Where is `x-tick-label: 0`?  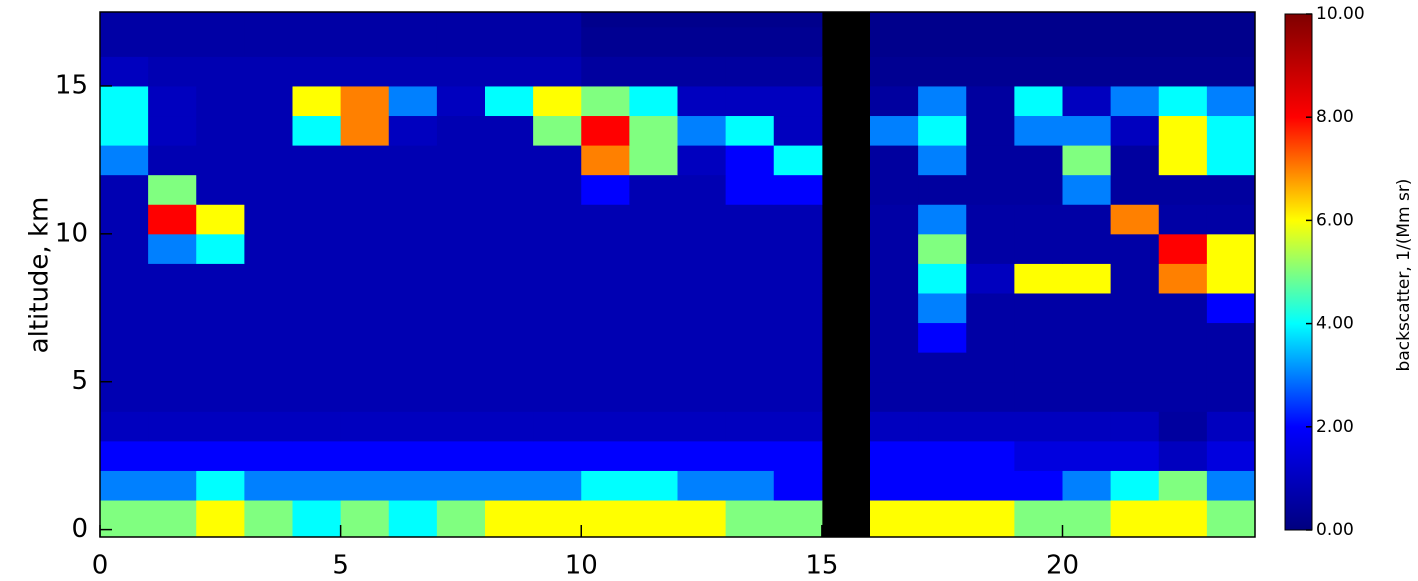 x-tick-label: 0 is located at coordinates (100, 566).